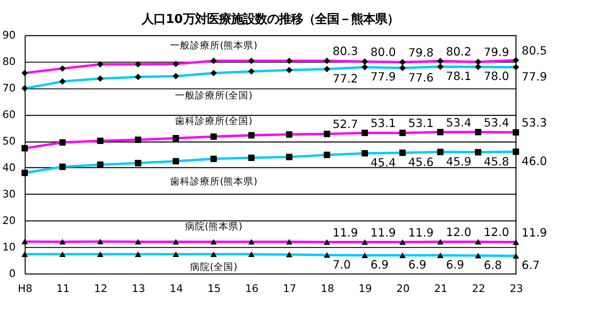  I want to click on x-tick-label: 22, so click(479, 289).